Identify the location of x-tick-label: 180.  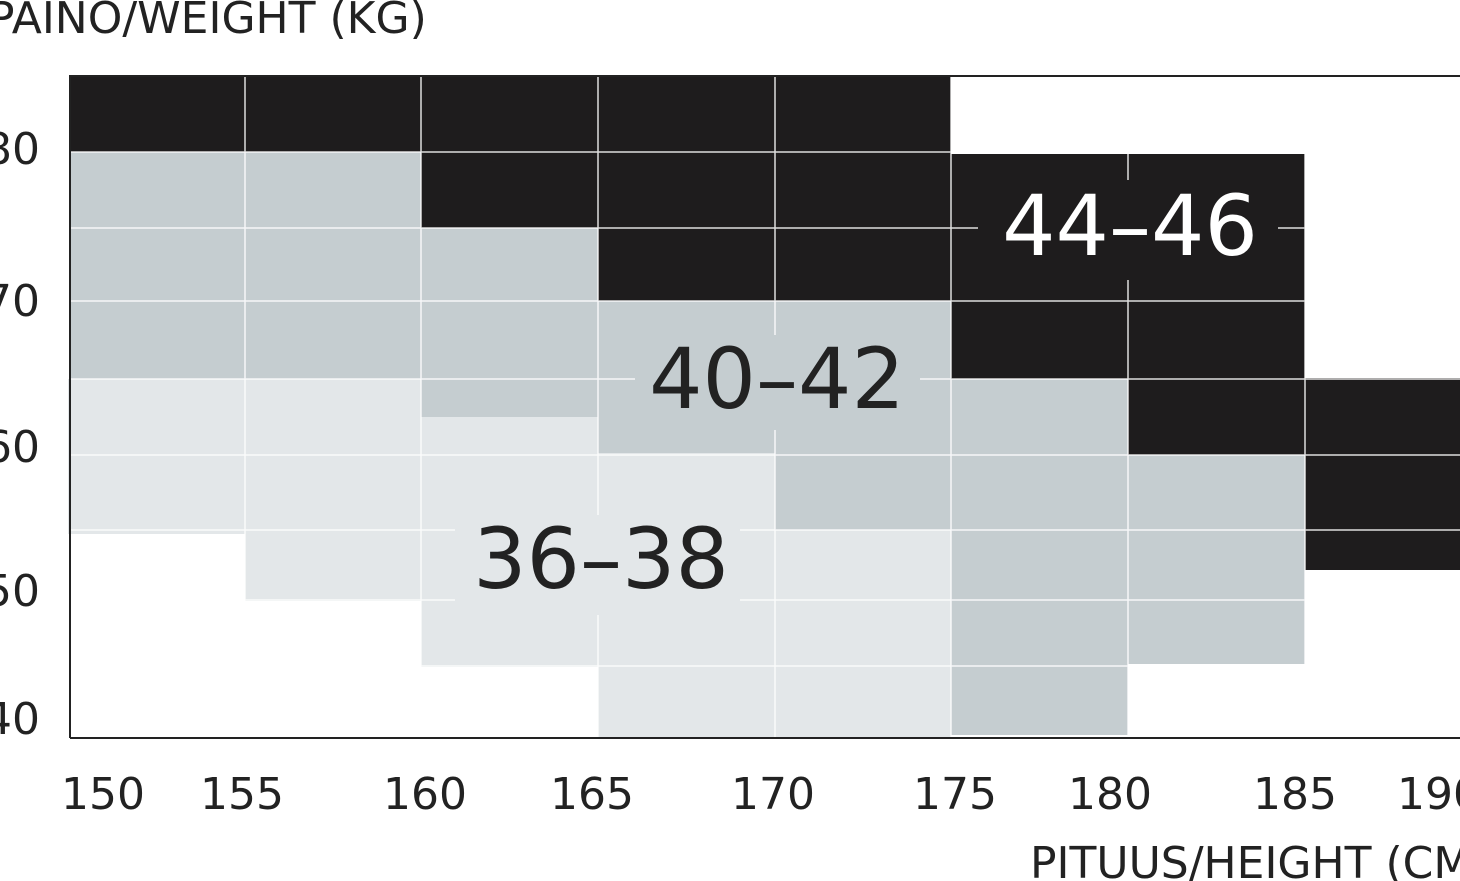
(1110, 794).